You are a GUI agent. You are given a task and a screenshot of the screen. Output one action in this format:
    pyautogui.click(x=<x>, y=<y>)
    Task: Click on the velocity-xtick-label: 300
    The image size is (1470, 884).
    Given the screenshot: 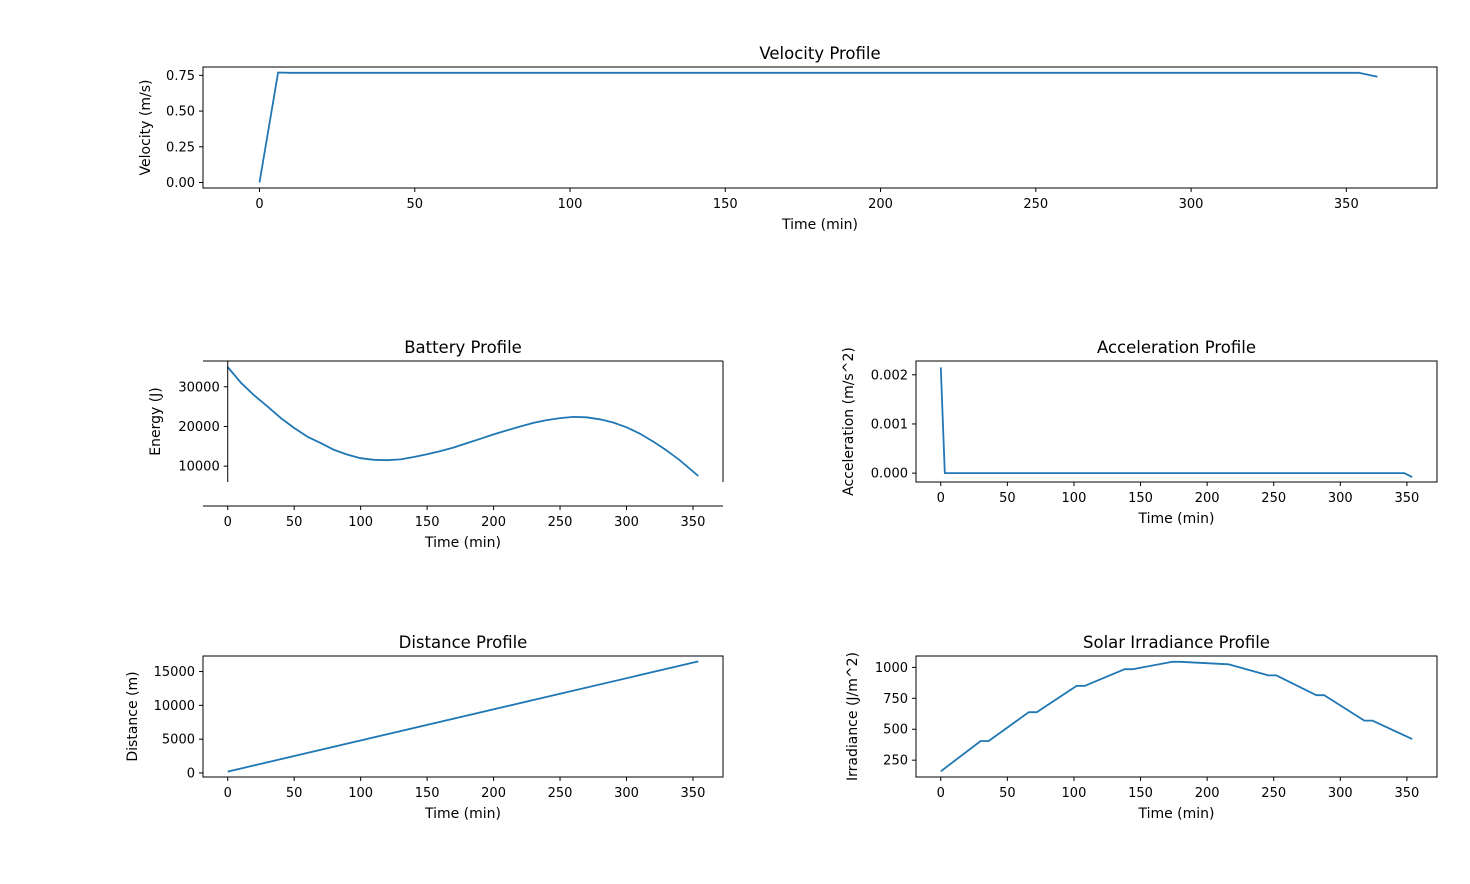 What is the action you would take?
    pyautogui.click(x=1191, y=204)
    